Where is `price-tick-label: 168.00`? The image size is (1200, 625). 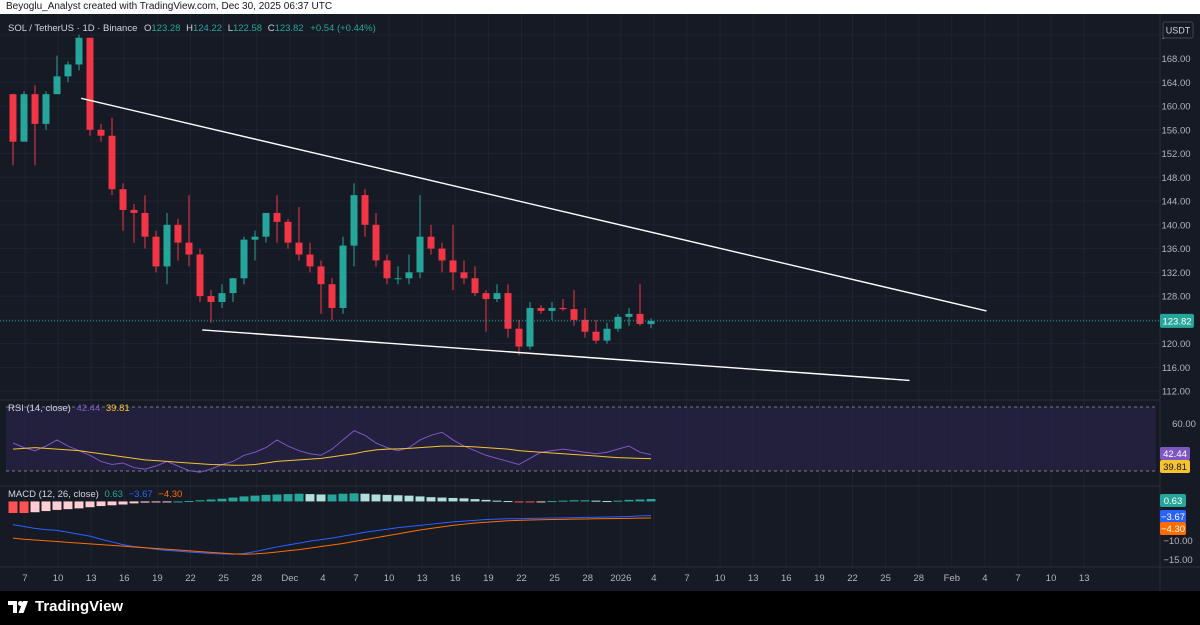 price-tick-label: 168.00 is located at coordinates (1175, 59).